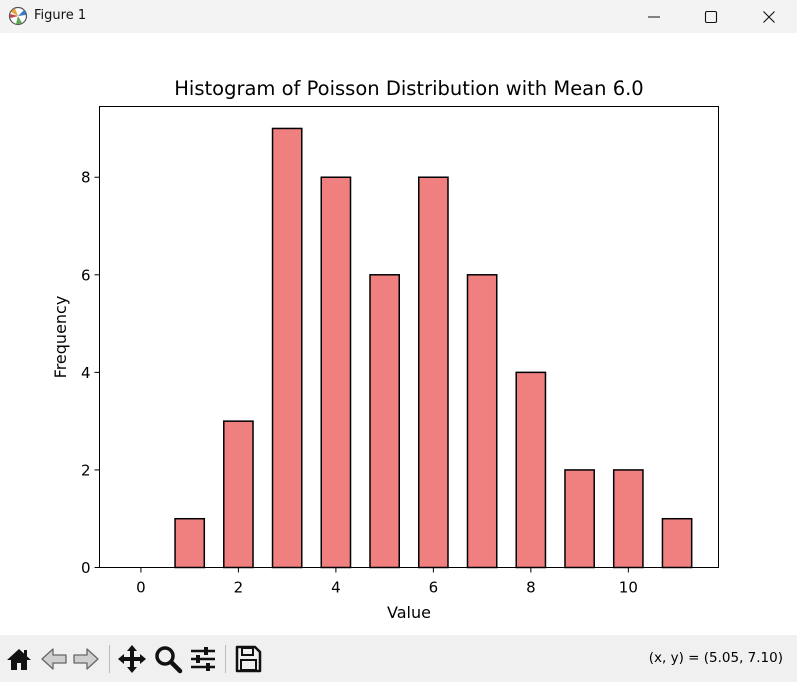  What do you see at coordinates (141, 588) in the screenshot?
I see `x-tick-label: 0` at bounding box center [141, 588].